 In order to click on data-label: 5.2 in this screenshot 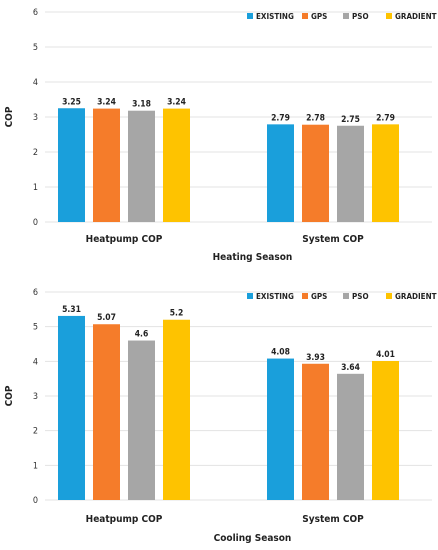, I will do `click(177, 314)`.